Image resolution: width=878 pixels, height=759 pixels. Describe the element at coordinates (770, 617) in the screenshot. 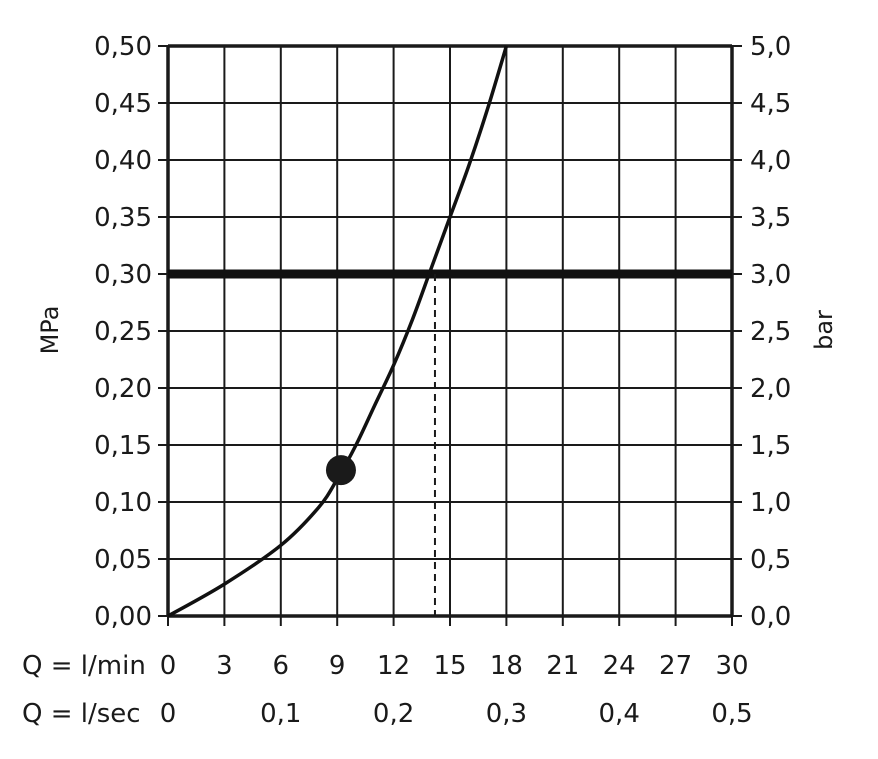

I see `y-right-tick-label: 0,0` at that location.